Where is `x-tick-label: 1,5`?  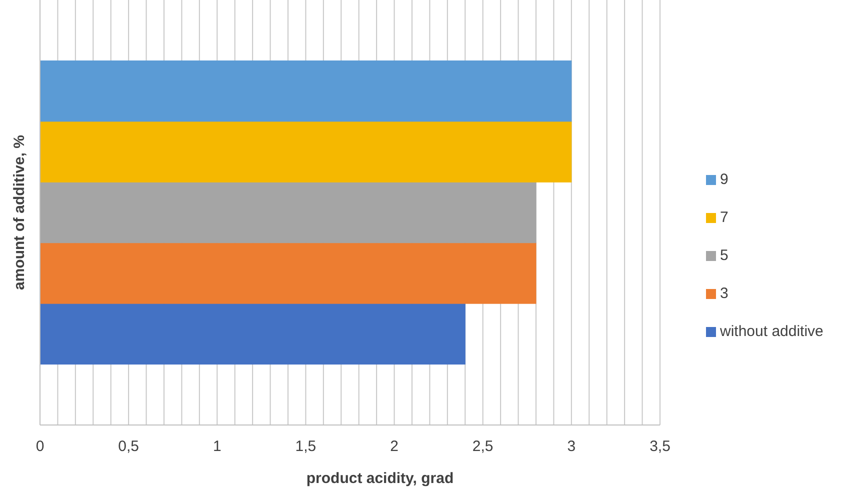
x-tick-label: 1,5 is located at coordinates (305, 446).